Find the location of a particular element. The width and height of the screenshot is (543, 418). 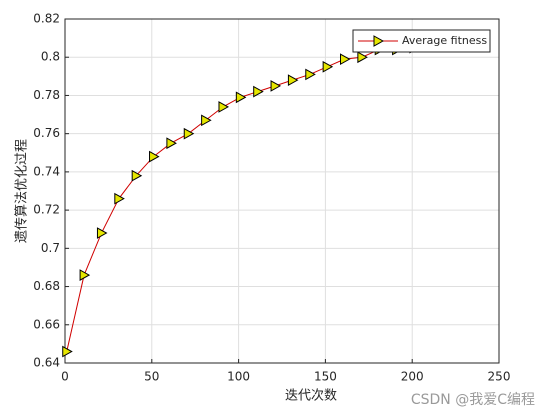

y-tick-label: 0.8 is located at coordinates (50, 57).